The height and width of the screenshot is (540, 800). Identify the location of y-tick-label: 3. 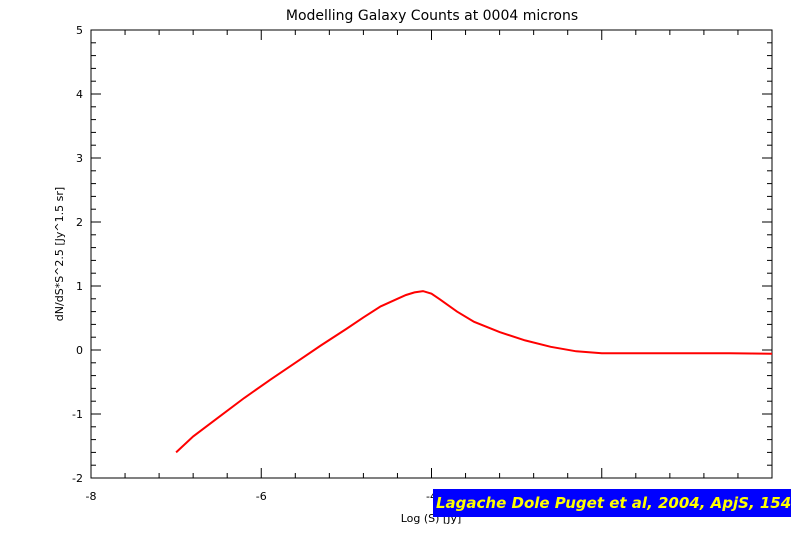
(79, 158).